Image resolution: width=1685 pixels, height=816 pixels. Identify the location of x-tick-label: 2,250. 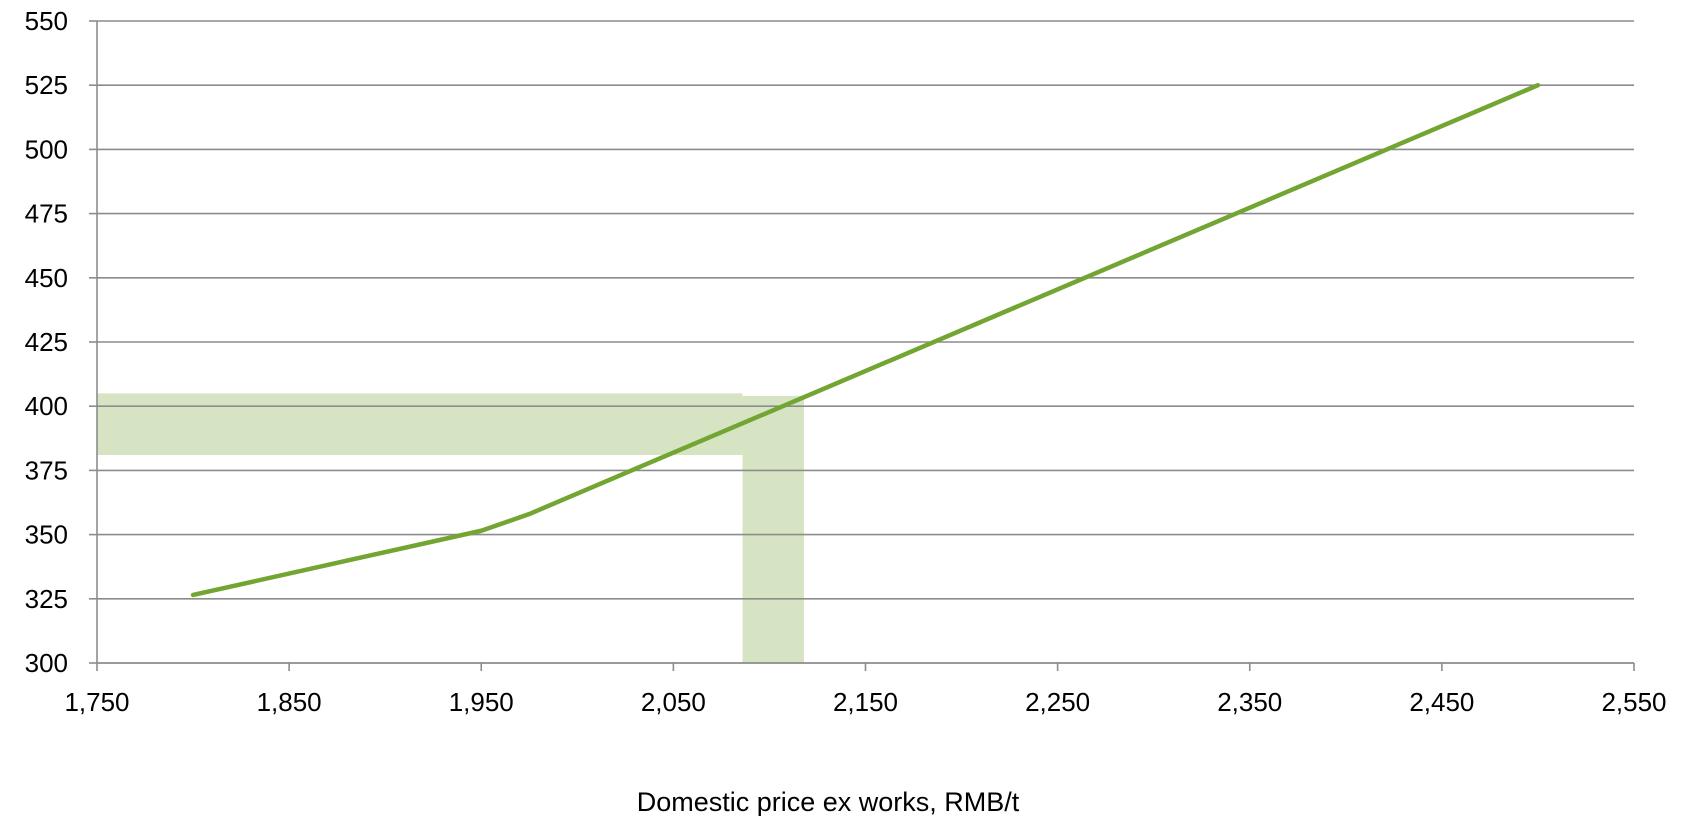
(1057, 702).